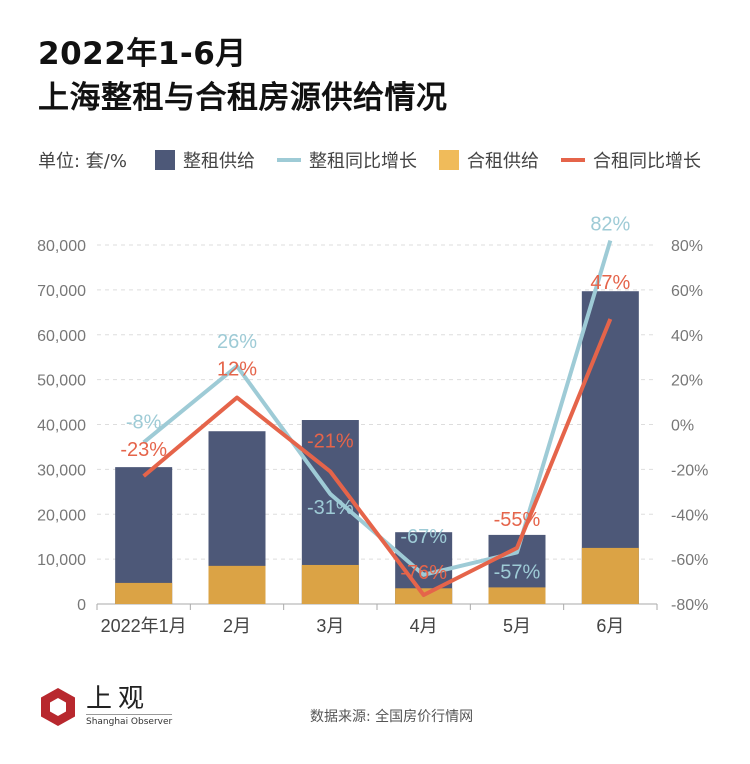  Describe the element at coordinates (689, 560) in the screenshot. I see `right-tick-label: -60%` at that location.